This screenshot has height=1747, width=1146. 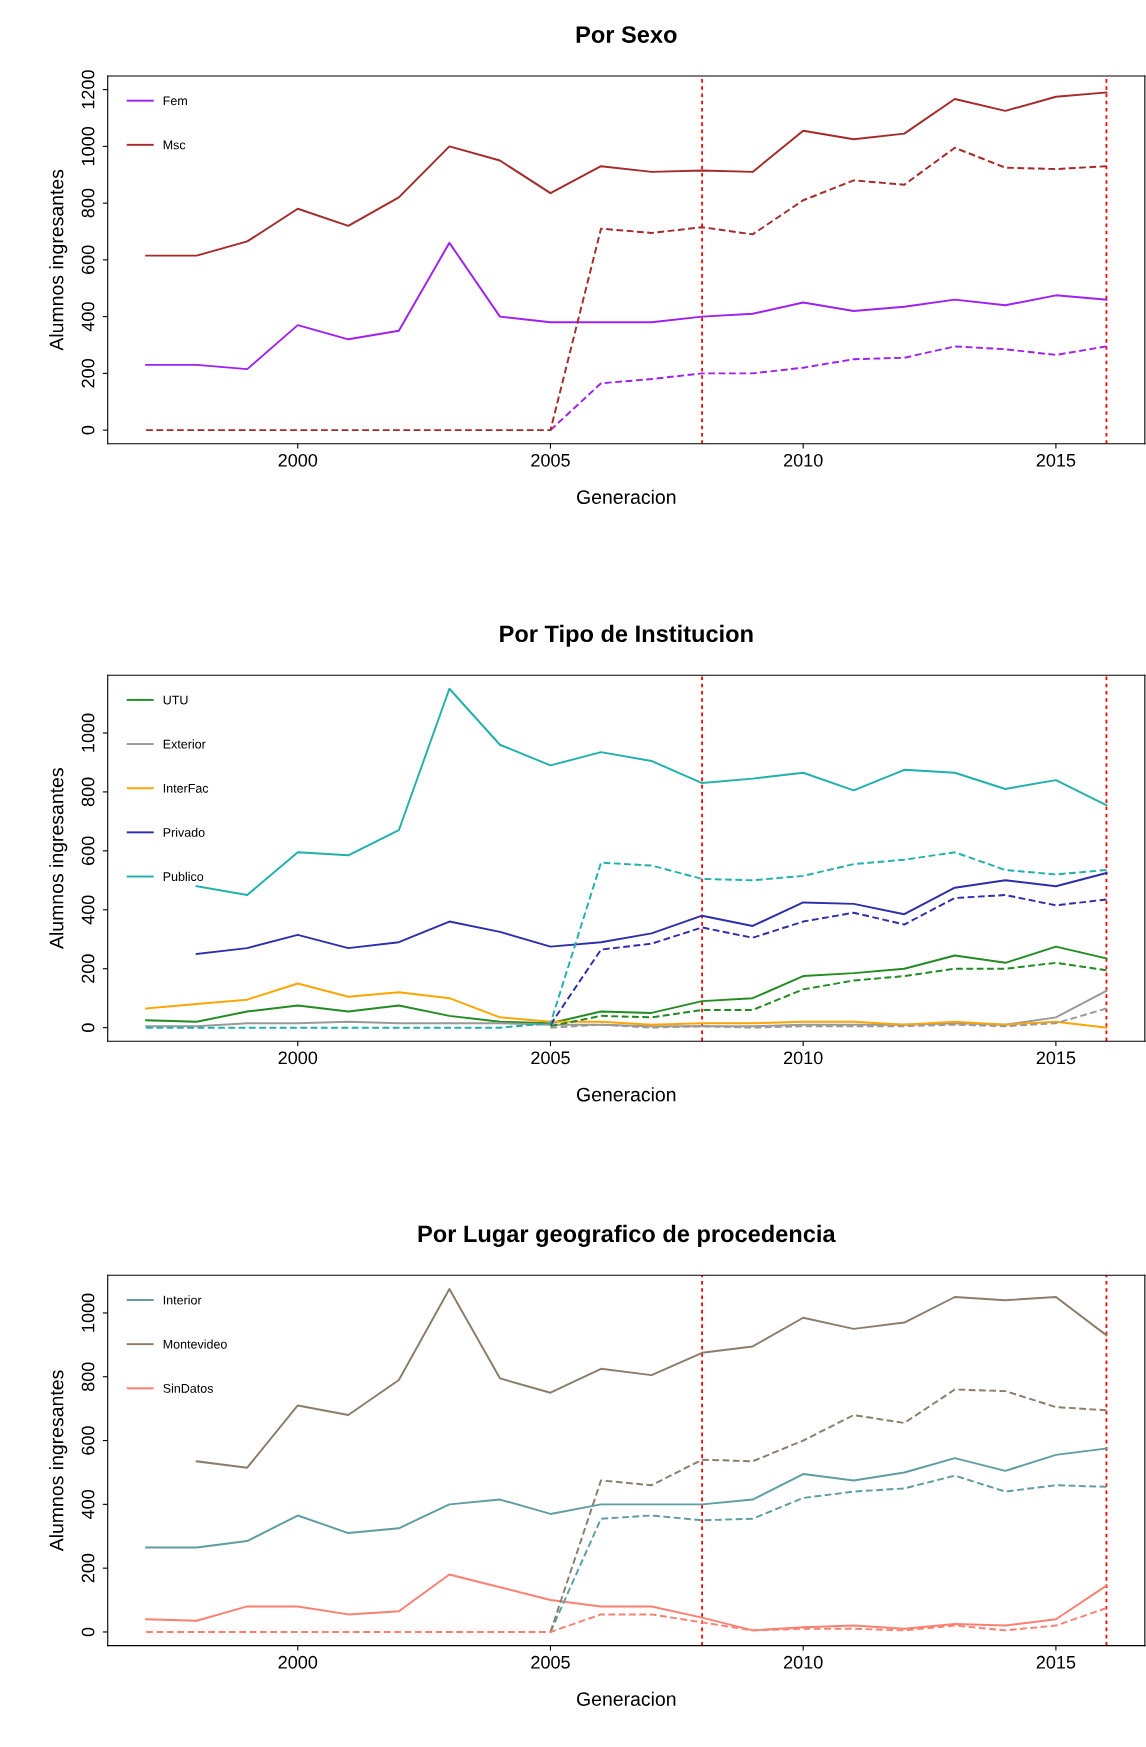 I want to click on legend-label: Interior, so click(x=182, y=1300).